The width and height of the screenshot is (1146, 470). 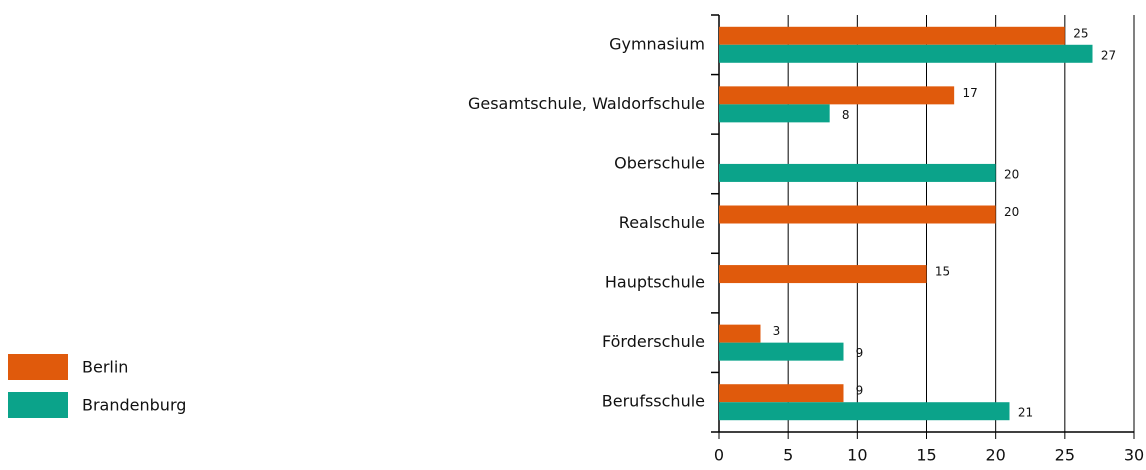 I want to click on x-tick-label: 20, so click(x=995, y=455).